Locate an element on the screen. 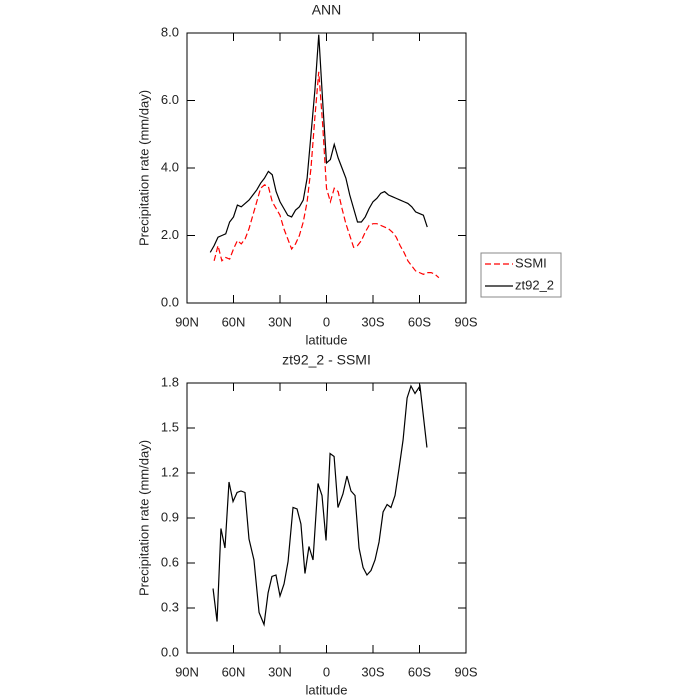  legend-label: zt92_2 is located at coordinates (534, 284).